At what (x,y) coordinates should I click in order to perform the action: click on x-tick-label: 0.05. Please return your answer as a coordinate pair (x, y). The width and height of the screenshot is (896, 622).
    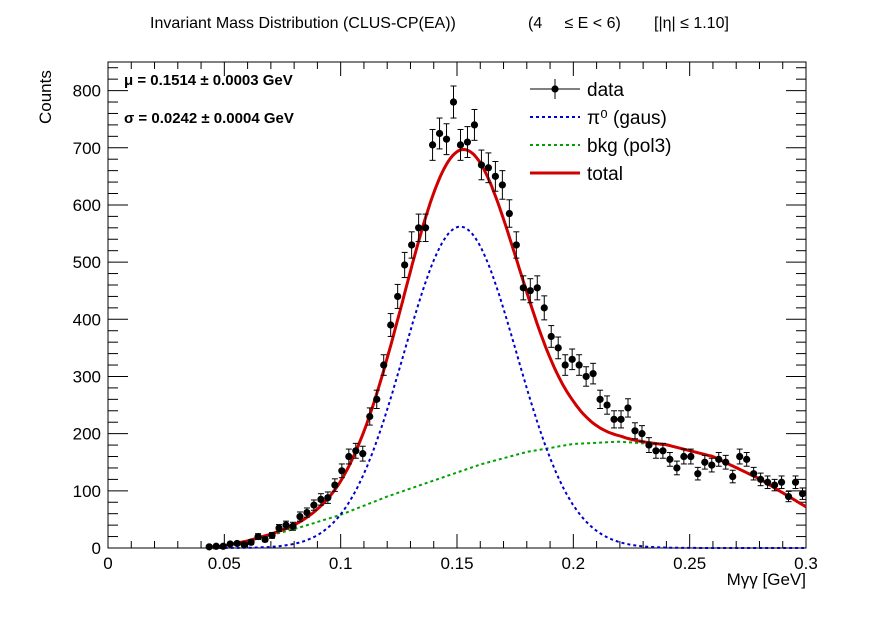
    Looking at the image, I should click on (224, 563).